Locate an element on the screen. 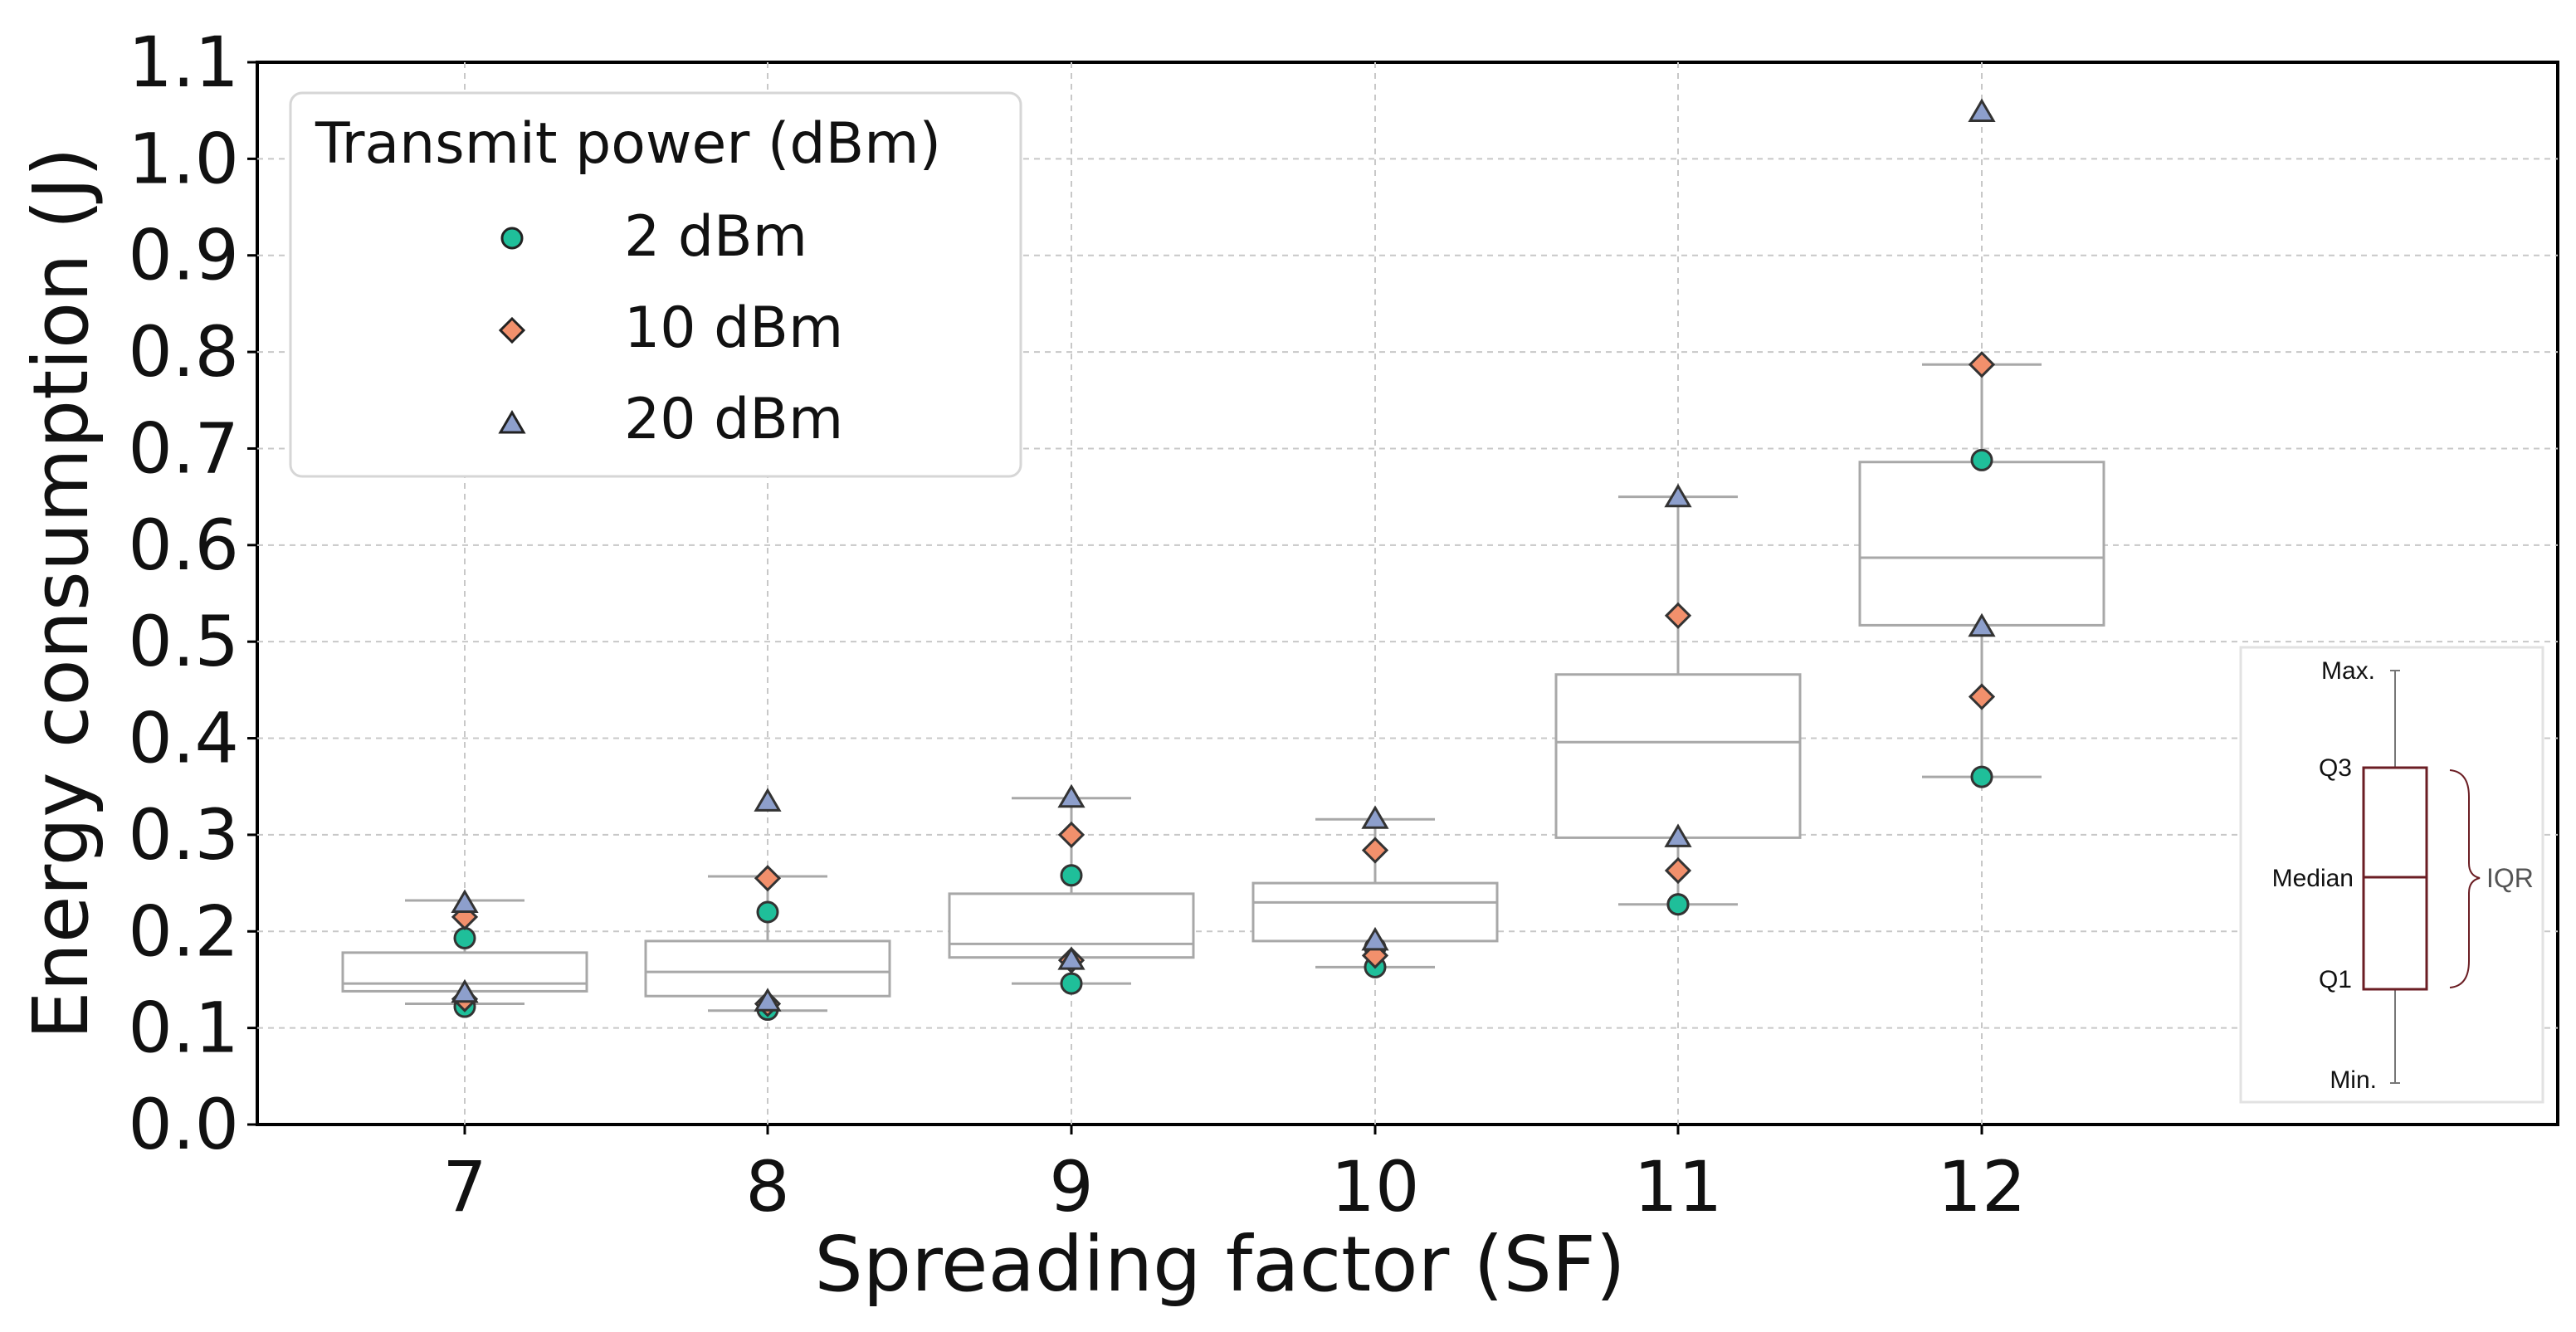  y-axis-ticks: 0.0 0.1 0.2 0.3 0.4 0.5 0.6 0.7 0.8 0.9 1.0 1.1 is located at coordinates (192, 593).